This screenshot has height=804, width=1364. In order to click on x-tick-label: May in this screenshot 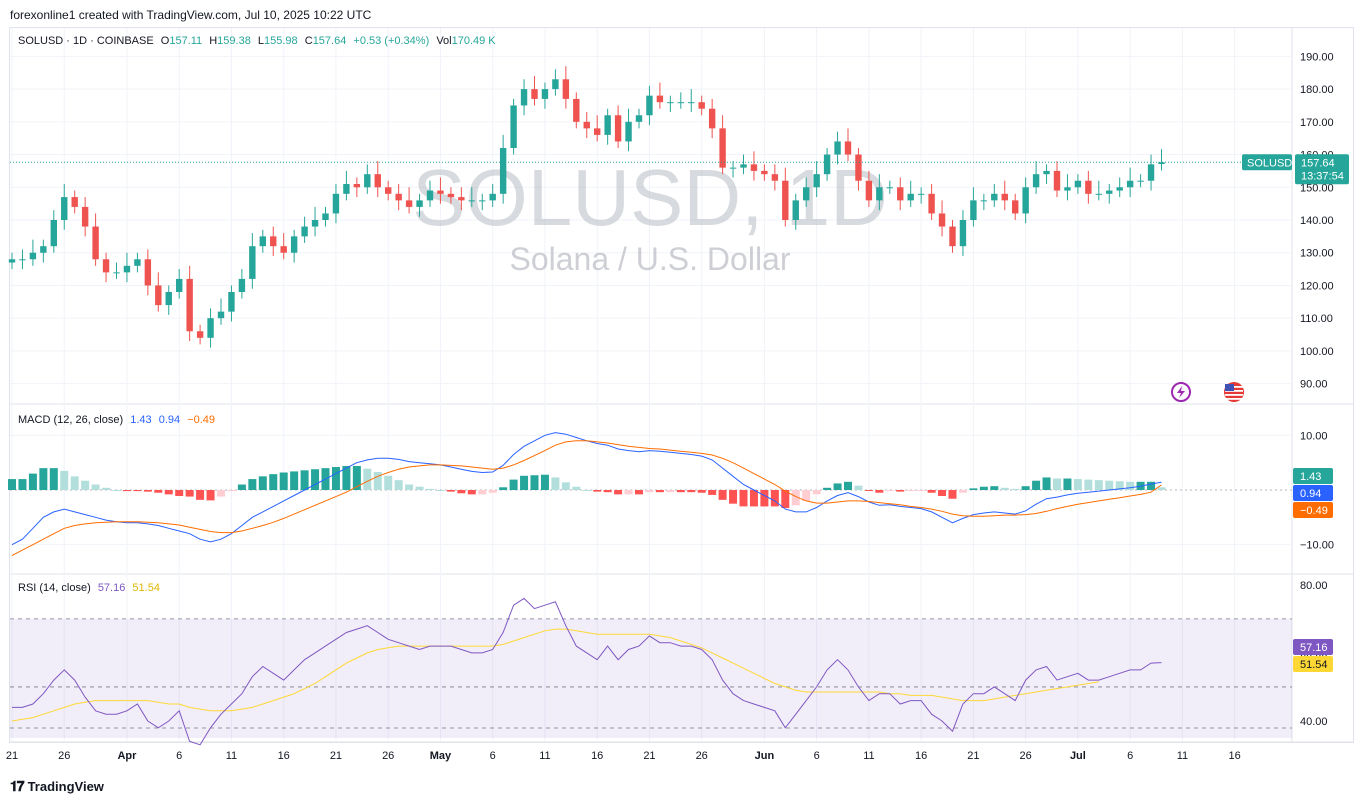, I will do `click(441, 756)`.